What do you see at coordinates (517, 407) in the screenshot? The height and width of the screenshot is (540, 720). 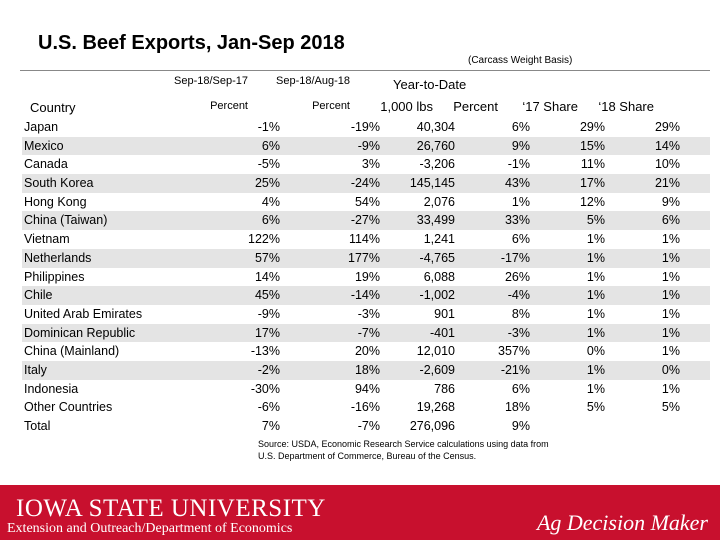 I see `value-cell: 18%` at bounding box center [517, 407].